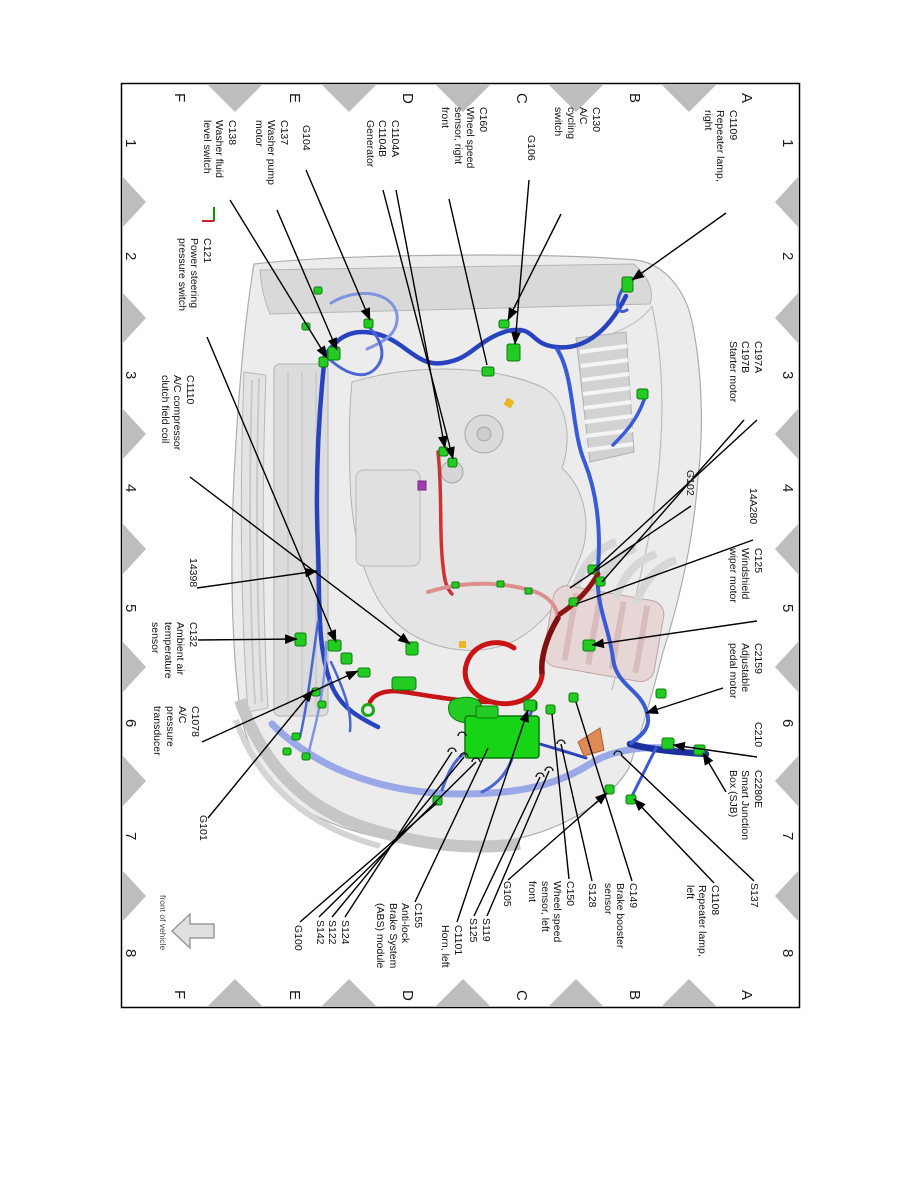  I want to click on callout-14398: 14398, so click(193, 573).